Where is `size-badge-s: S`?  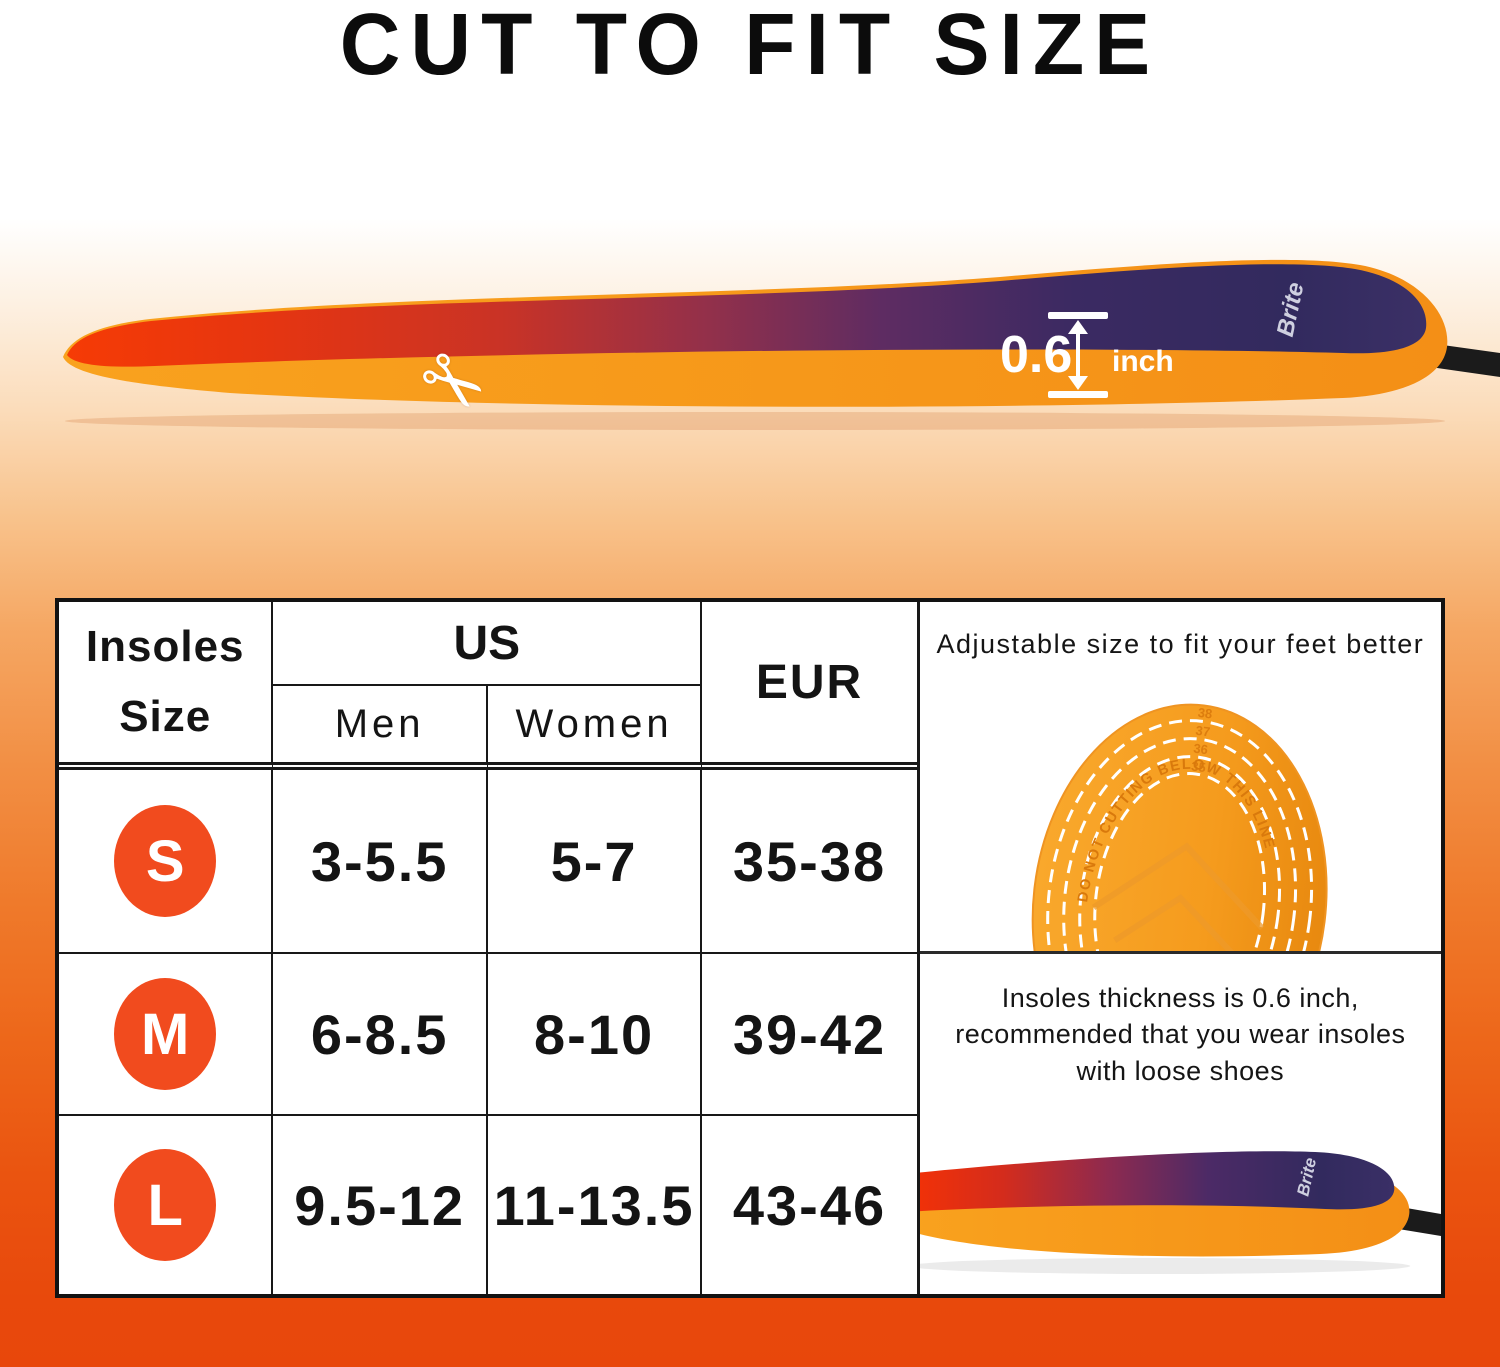 size-badge-s: S is located at coordinates (165, 861).